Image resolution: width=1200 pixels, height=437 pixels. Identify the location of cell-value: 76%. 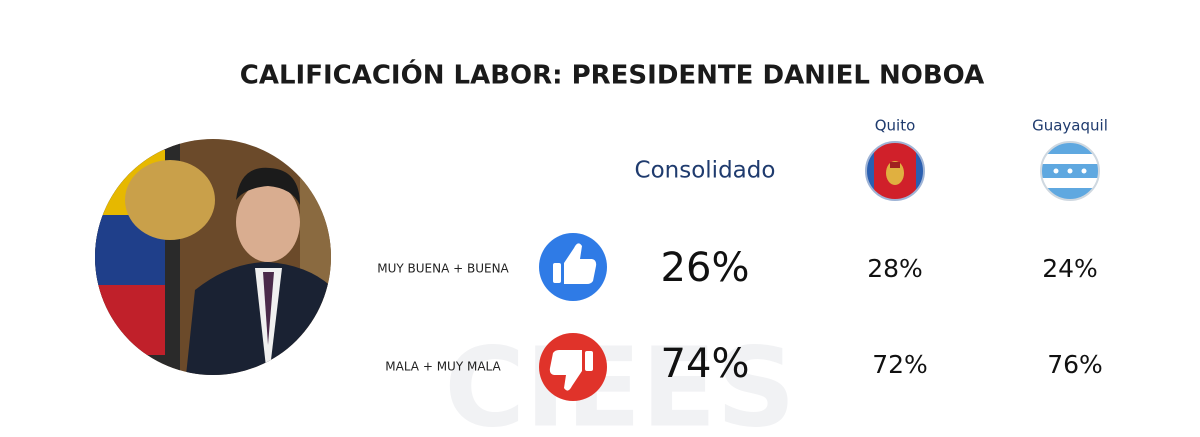
(1075, 364).